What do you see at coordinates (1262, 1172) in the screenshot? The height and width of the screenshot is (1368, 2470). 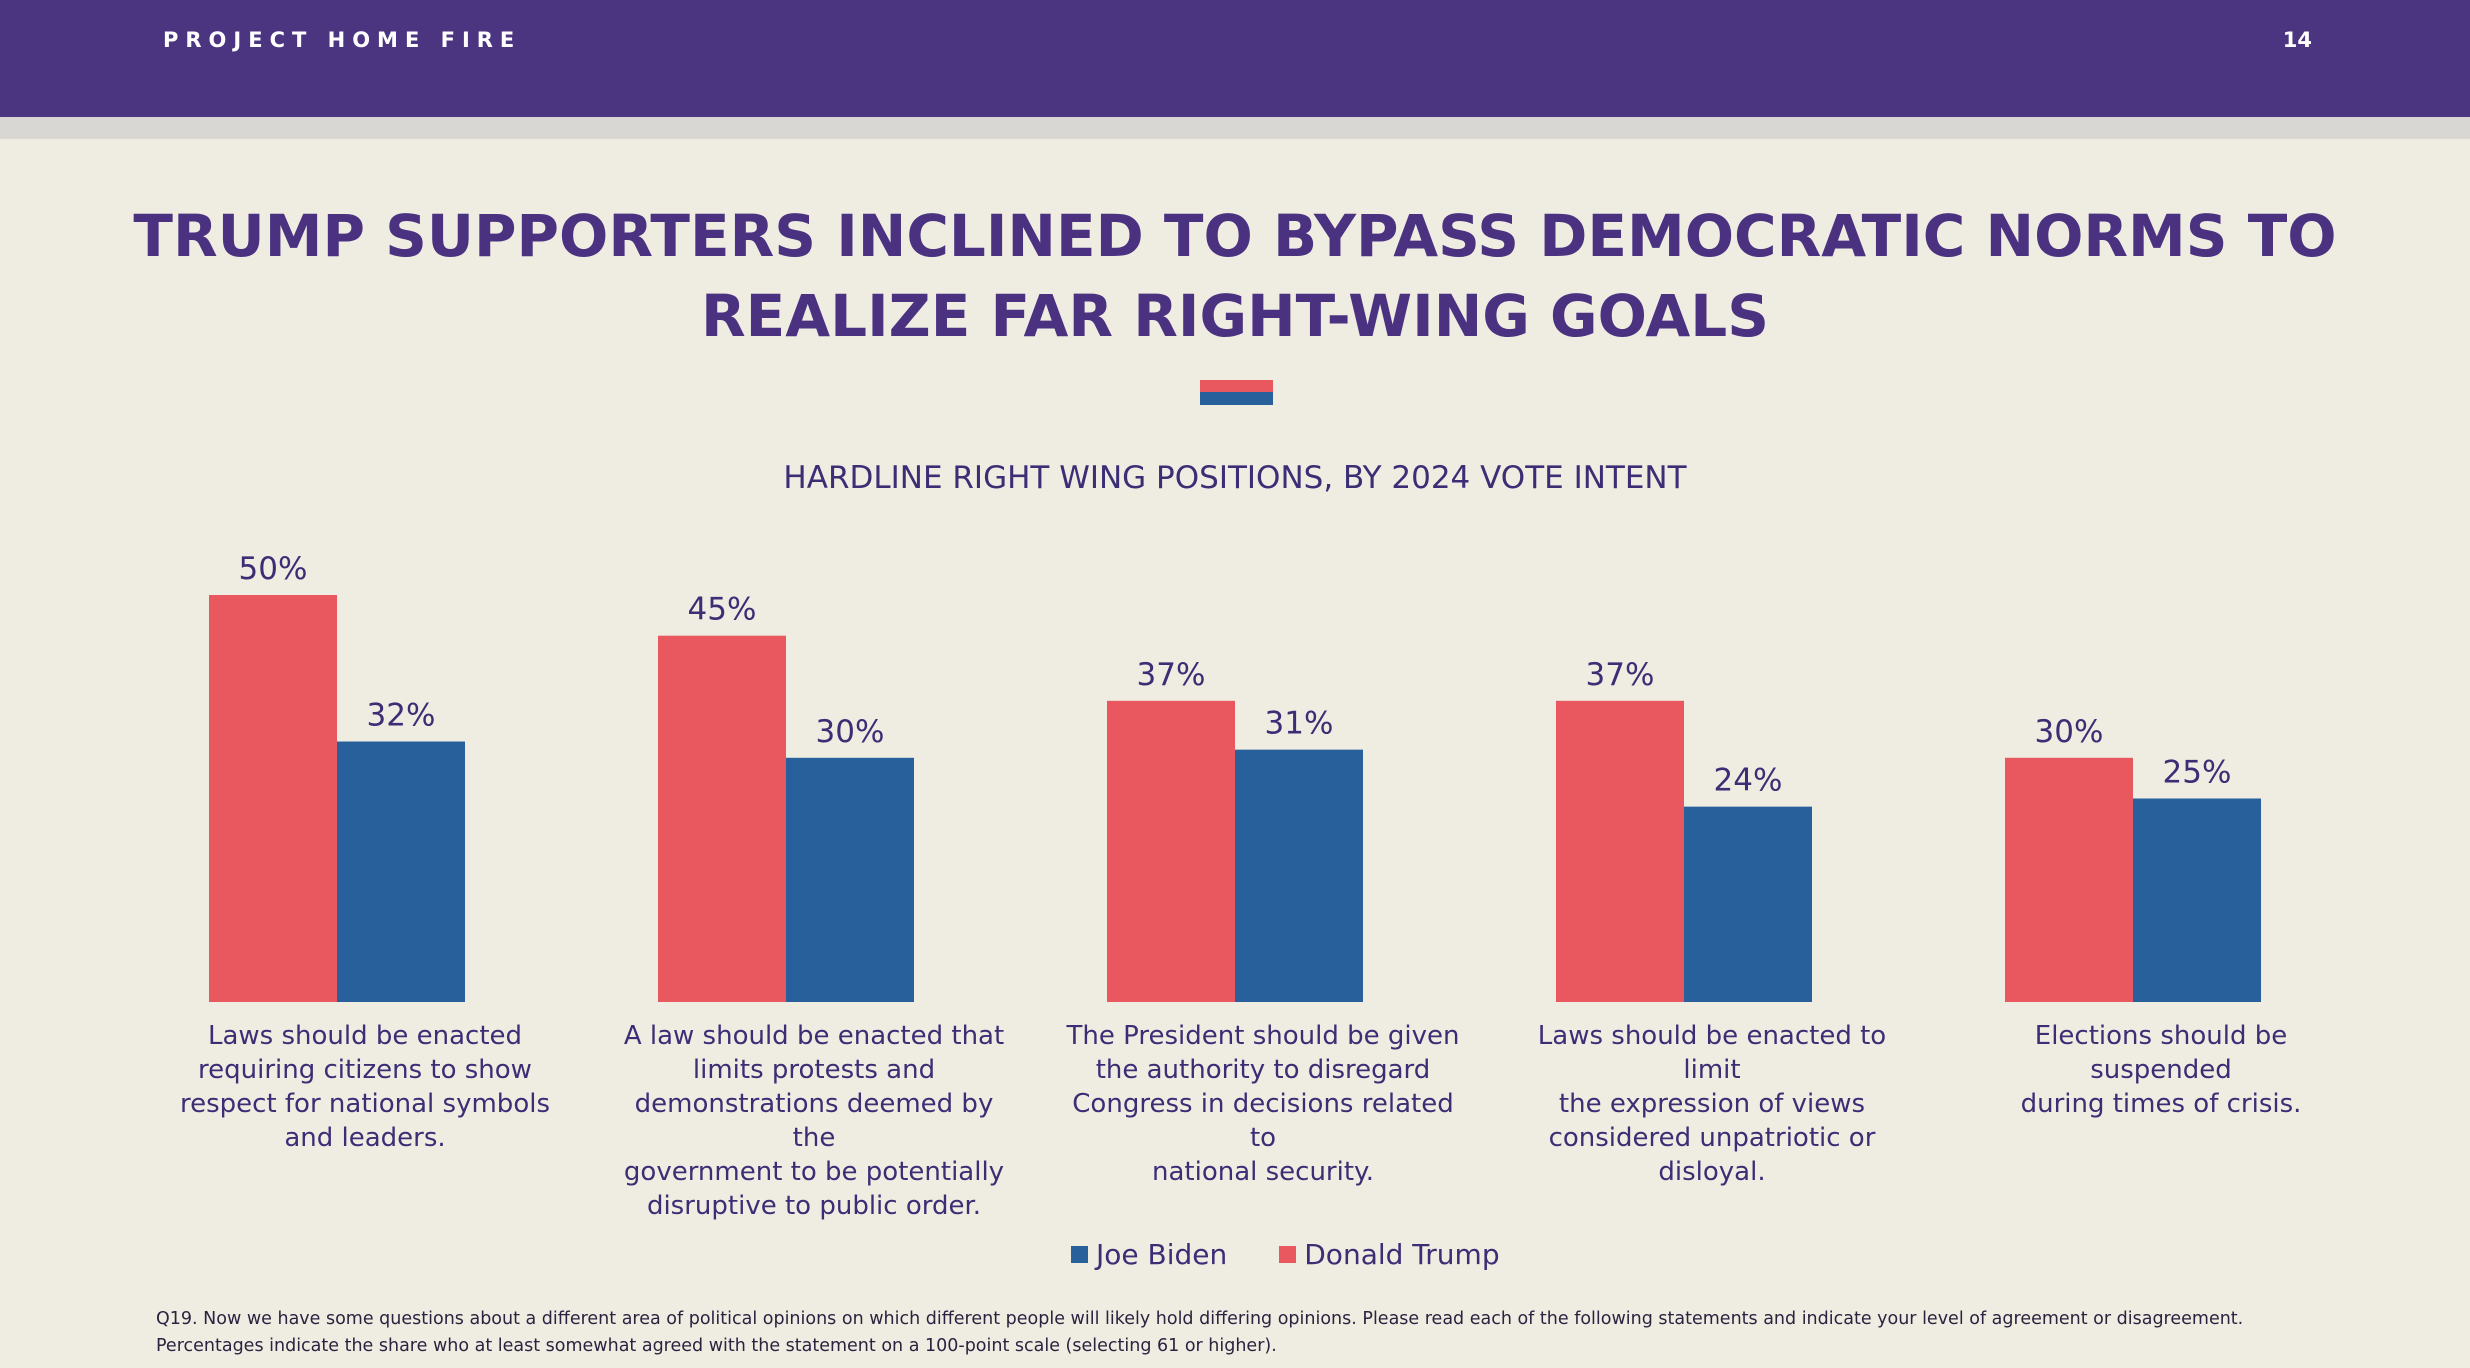 I see `category-label-line: national security.` at bounding box center [1262, 1172].